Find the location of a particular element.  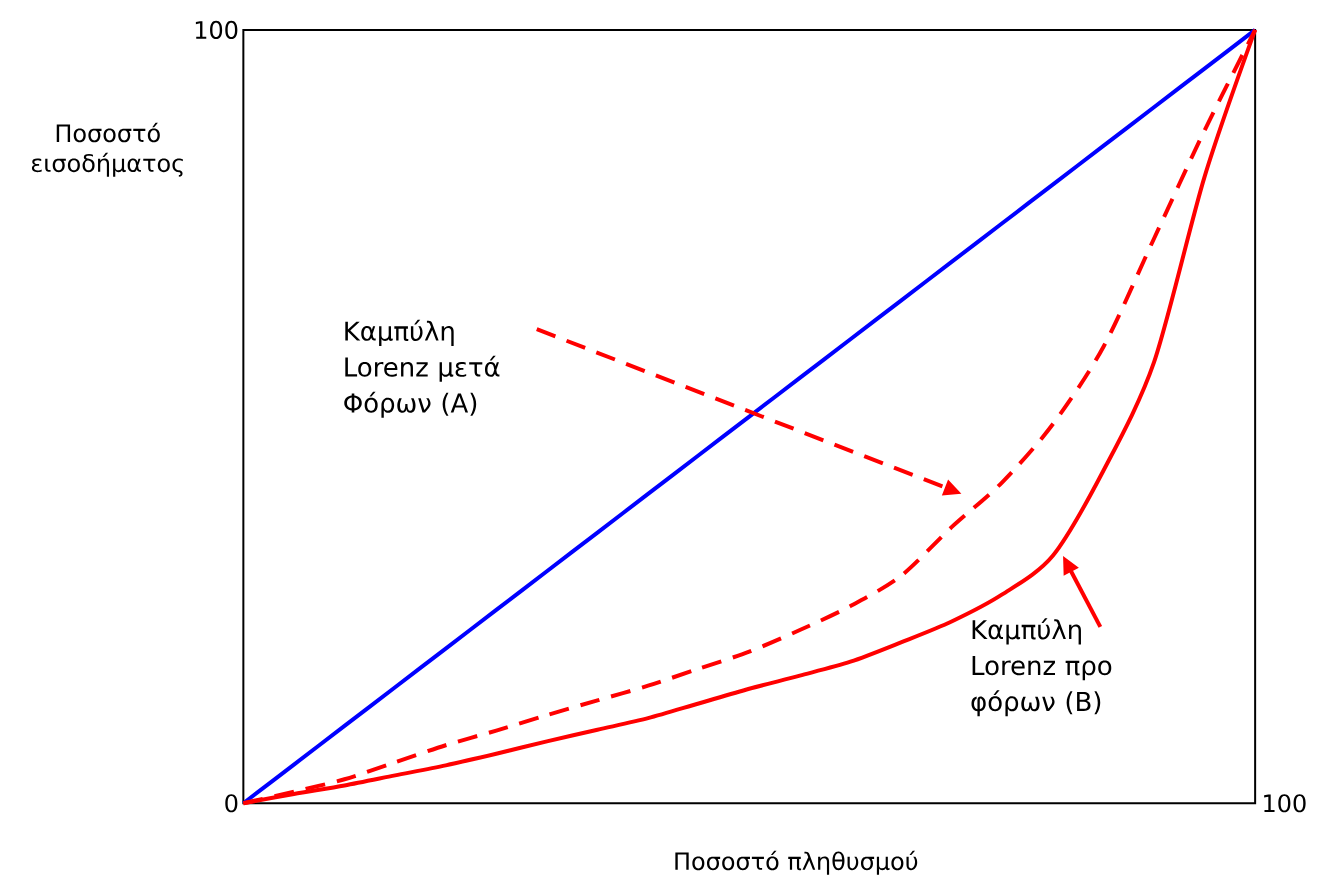

y-axis-title: Ποσοστό εισοδήματος is located at coordinates (107, 149).